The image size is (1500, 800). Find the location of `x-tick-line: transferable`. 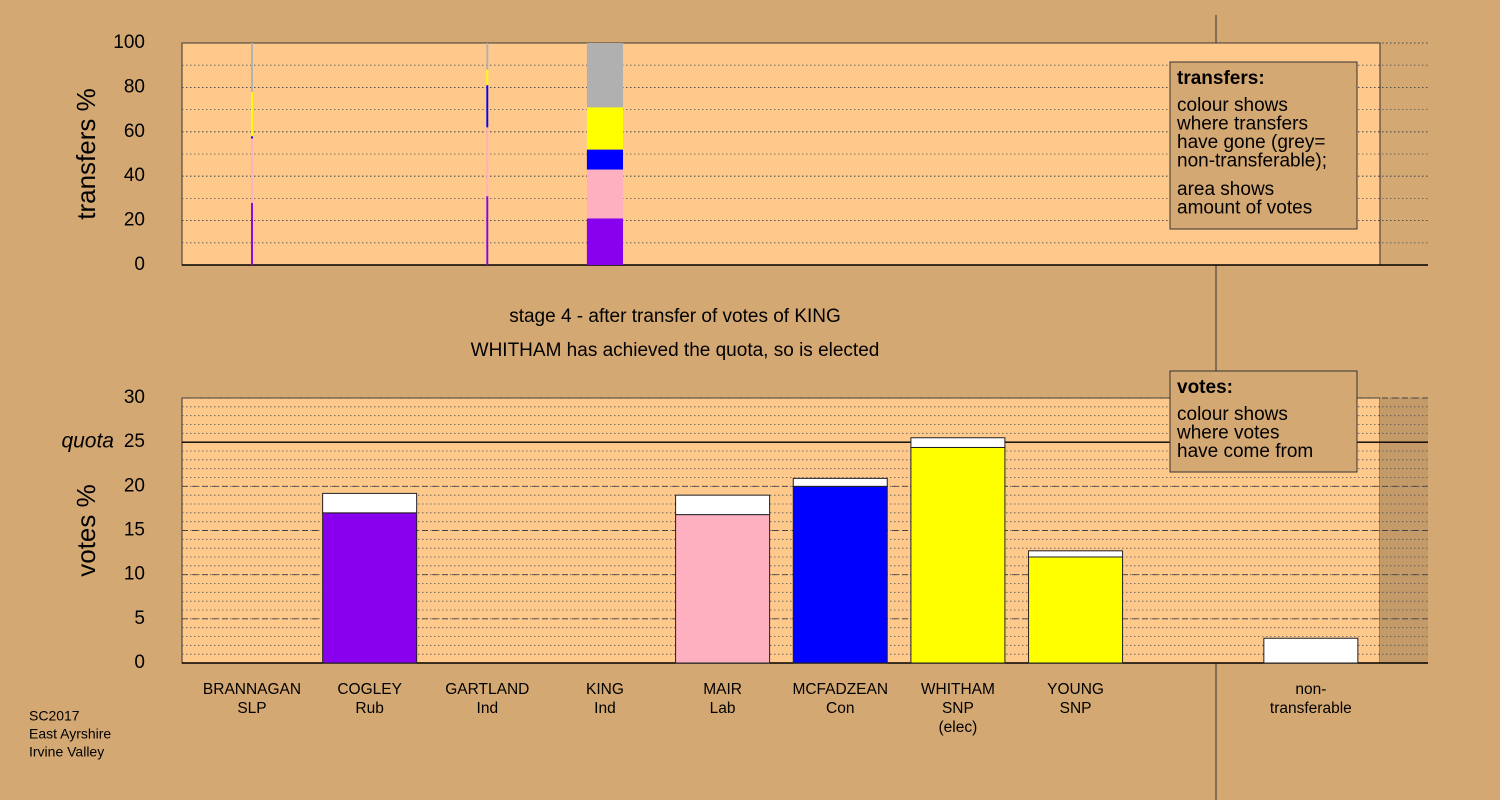

x-tick-line: transferable is located at coordinates (1311, 708).